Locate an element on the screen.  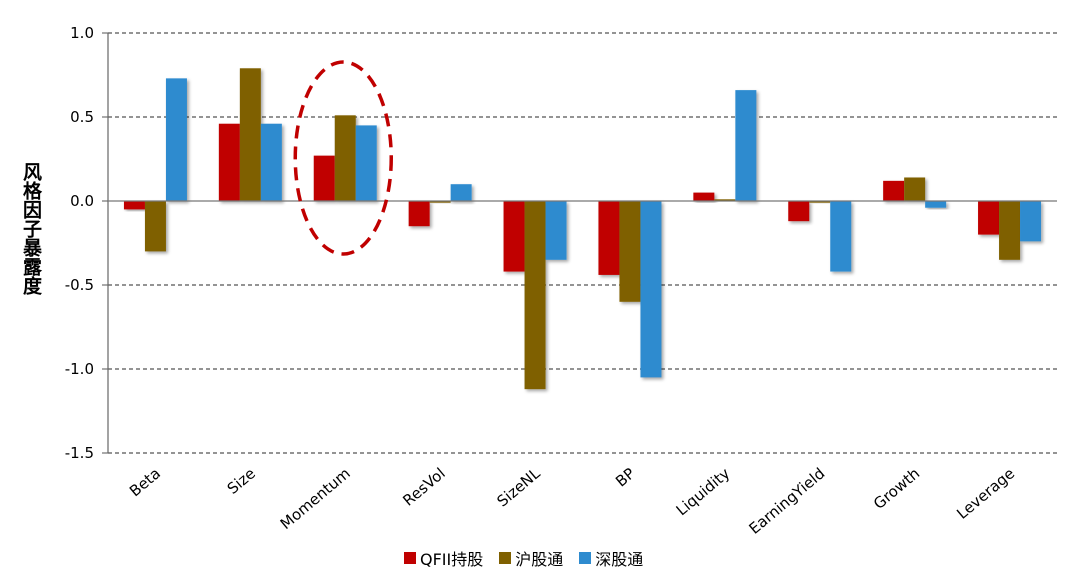
x-tick-label-size: Size is located at coordinates (241, 481).